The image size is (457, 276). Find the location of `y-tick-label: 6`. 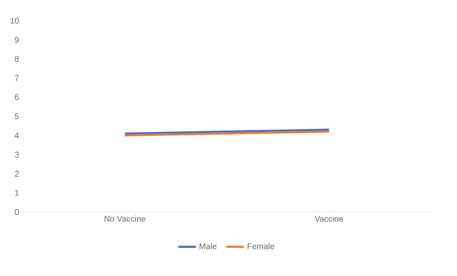

y-tick-label: 6 is located at coordinates (16, 97).